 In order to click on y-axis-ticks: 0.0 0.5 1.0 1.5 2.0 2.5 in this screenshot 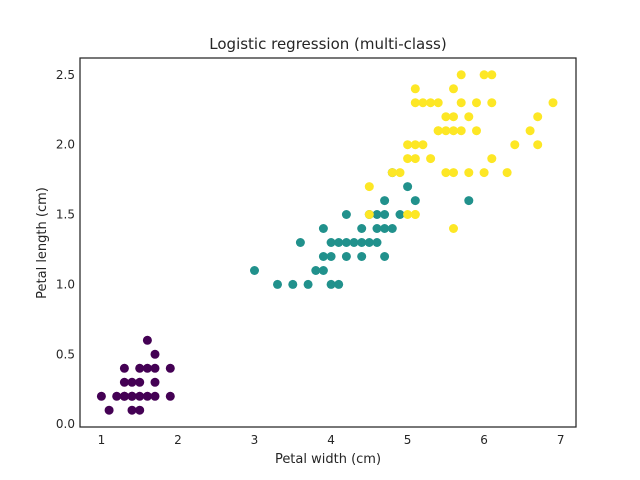, I will do `click(65, 249)`.